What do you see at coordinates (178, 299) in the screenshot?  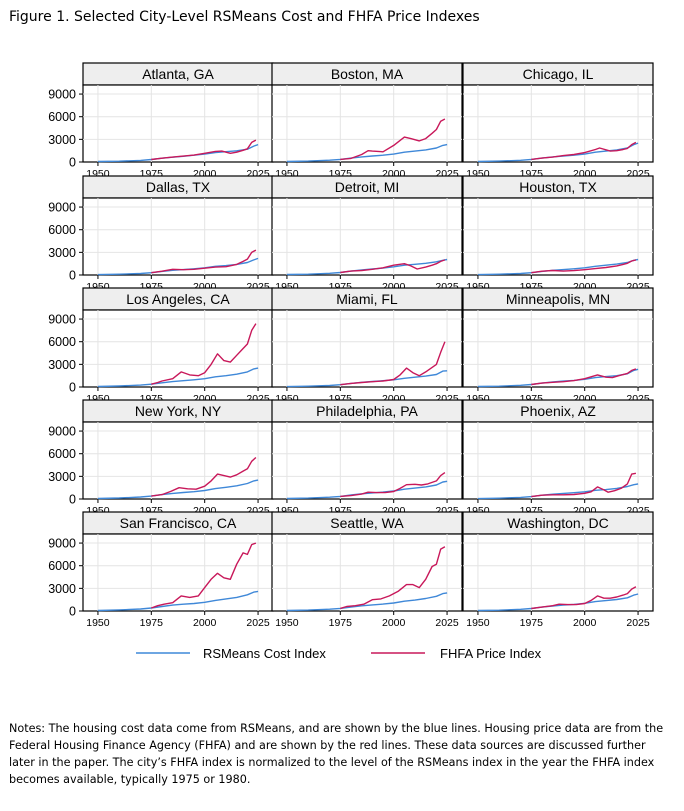 I see `panel-title: Los Angeles, CA` at bounding box center [178, 299].